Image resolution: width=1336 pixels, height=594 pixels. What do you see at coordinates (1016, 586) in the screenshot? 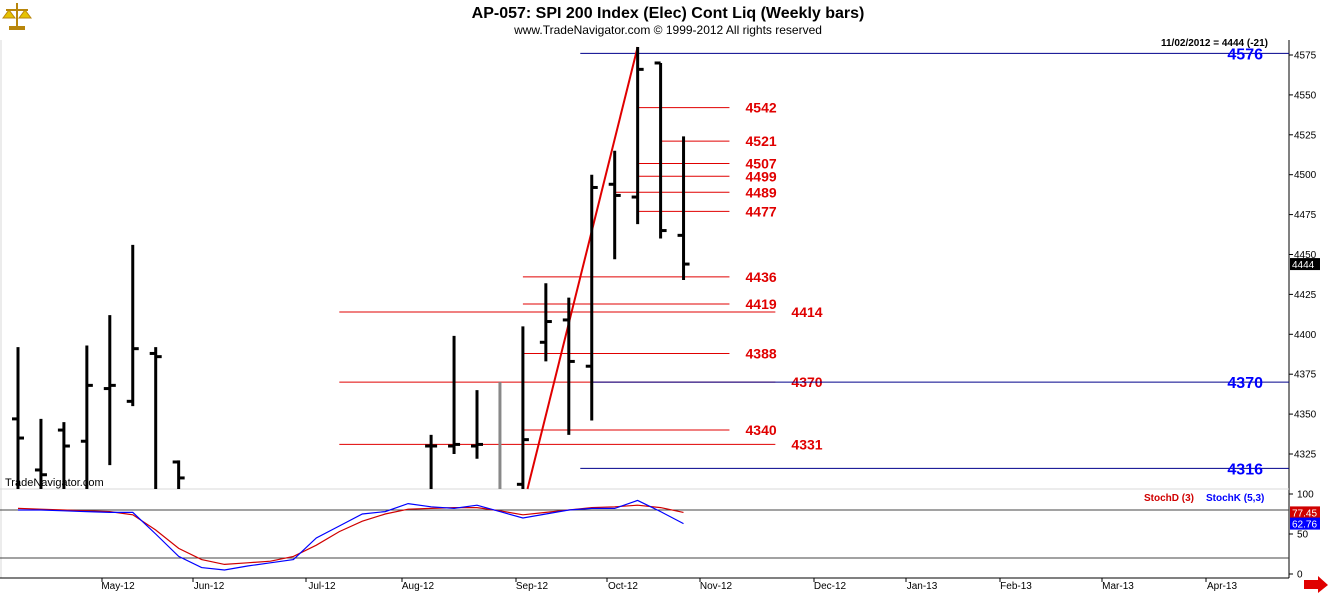
I see `time-tick-label: Feb-13` at bounding box center [1016, 586].